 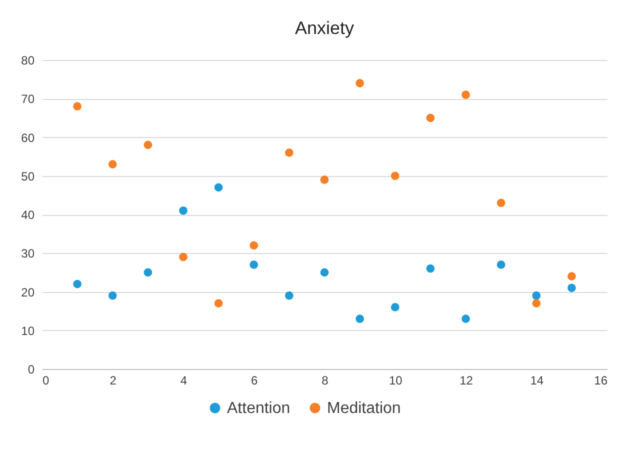 What do you see at coordinates (364, 408) in the screenshot?
I see `legend-label: Meditation` at bounding box center [364, 408].